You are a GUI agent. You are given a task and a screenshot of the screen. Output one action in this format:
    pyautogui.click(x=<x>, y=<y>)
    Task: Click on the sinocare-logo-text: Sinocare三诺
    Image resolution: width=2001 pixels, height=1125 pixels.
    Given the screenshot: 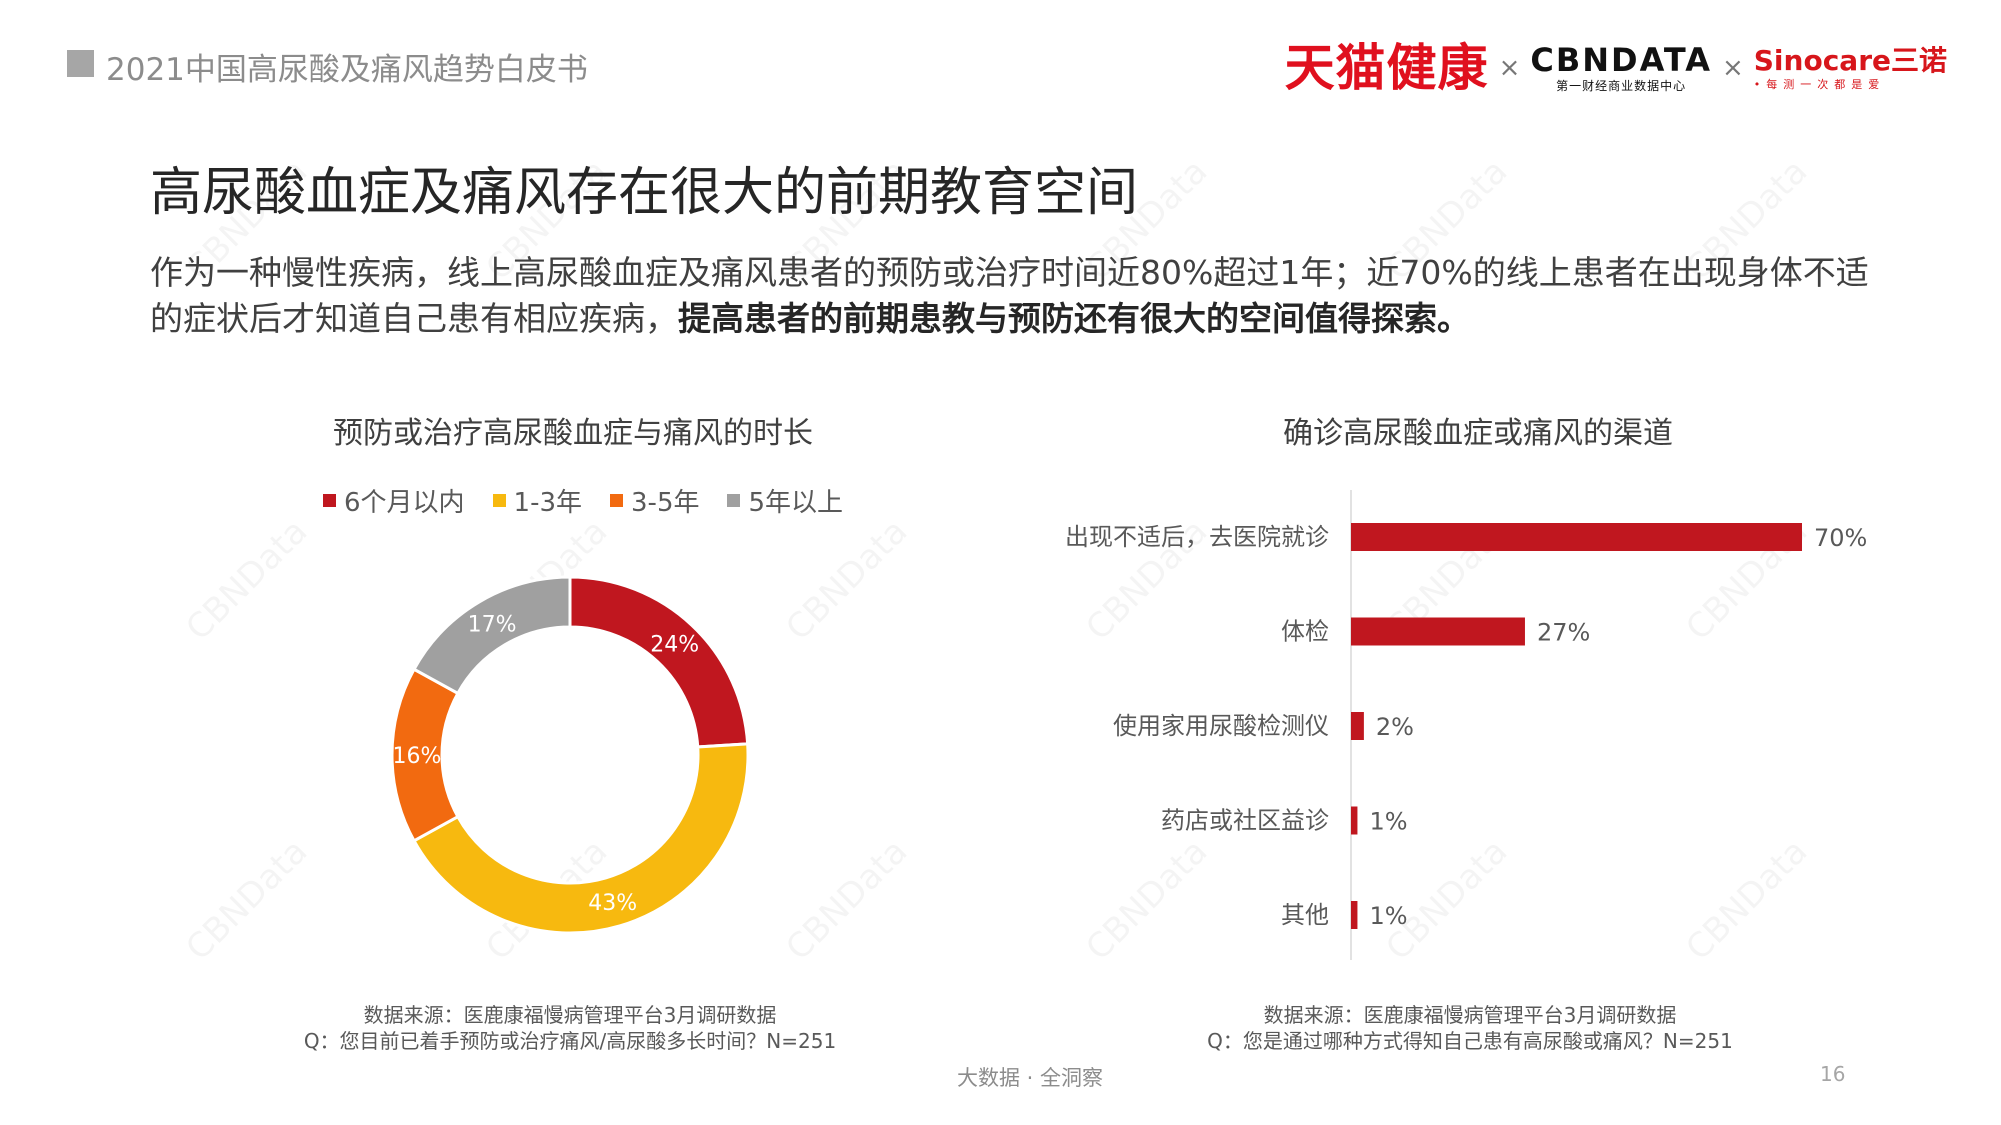 What is the action you would take?
    pyautogui.click(x=1850, y=60)
    